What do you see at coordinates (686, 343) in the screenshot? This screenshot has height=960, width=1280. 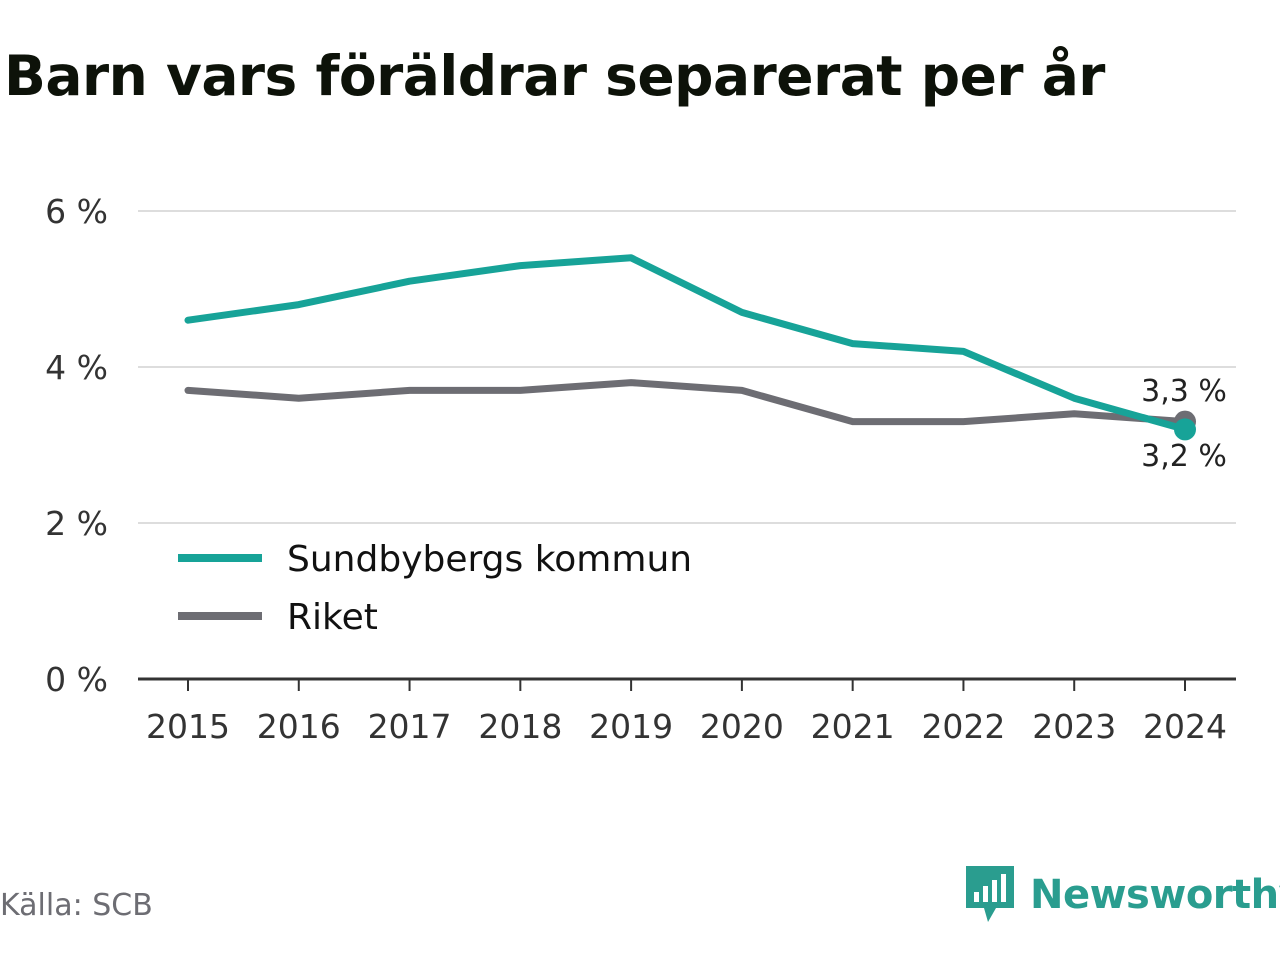 I see `series-line-sundbyberg` at bounding box center [686, 343].